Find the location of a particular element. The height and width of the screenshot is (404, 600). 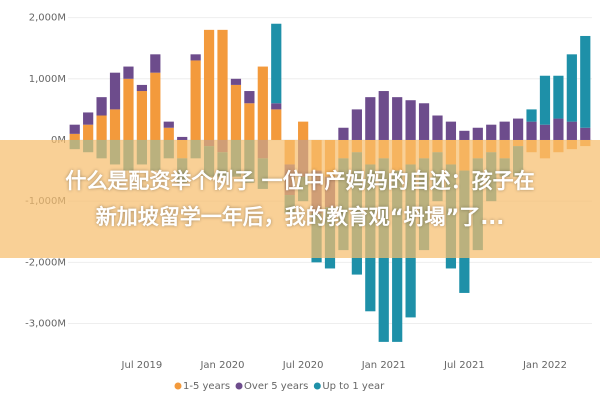

legend-label: 1-5 years is located at coordinates (206, 386).